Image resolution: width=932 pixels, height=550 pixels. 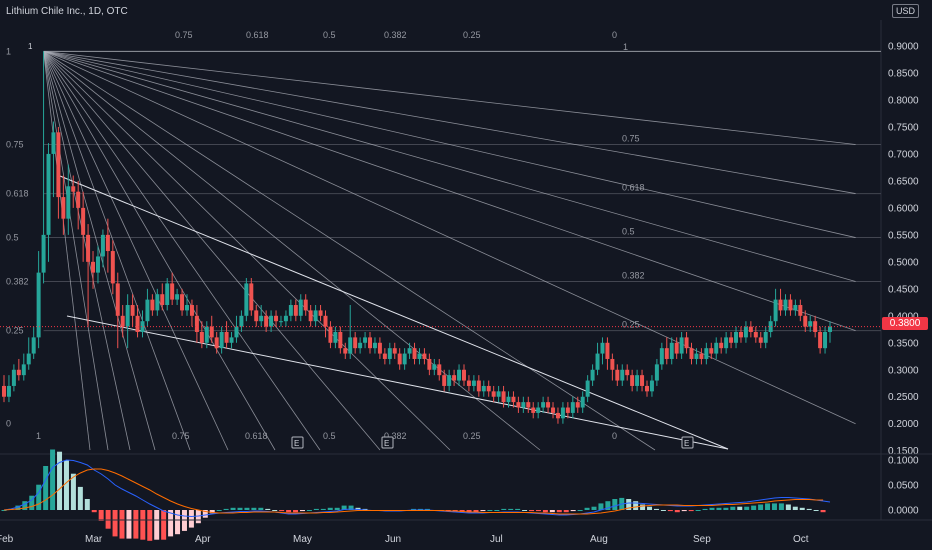 I want to click on gann-fan-line, so click(x=67, y=251).